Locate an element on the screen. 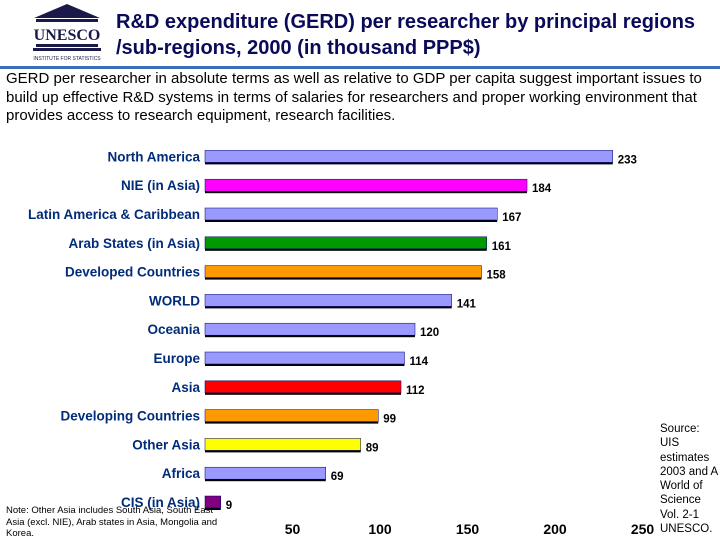 This screenshot has height=540, width=720. bar-world is located at coordinates (328, 300).